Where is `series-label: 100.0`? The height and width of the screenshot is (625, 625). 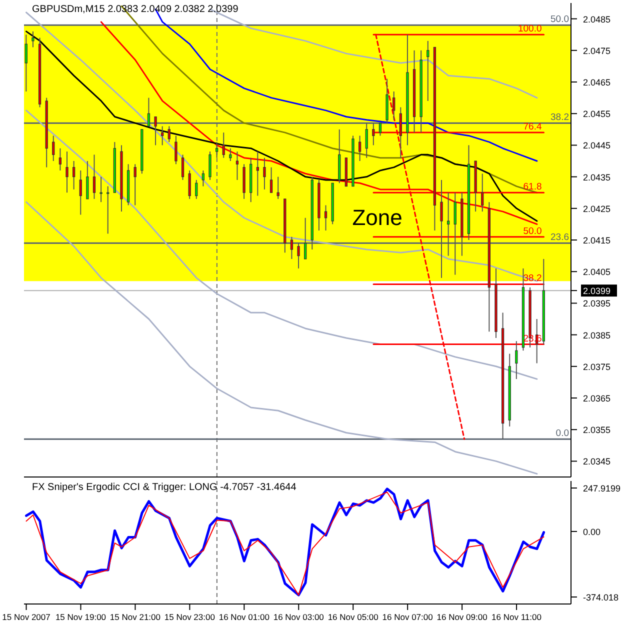 series-label: 100.0 is located at coordinates (530, 29).